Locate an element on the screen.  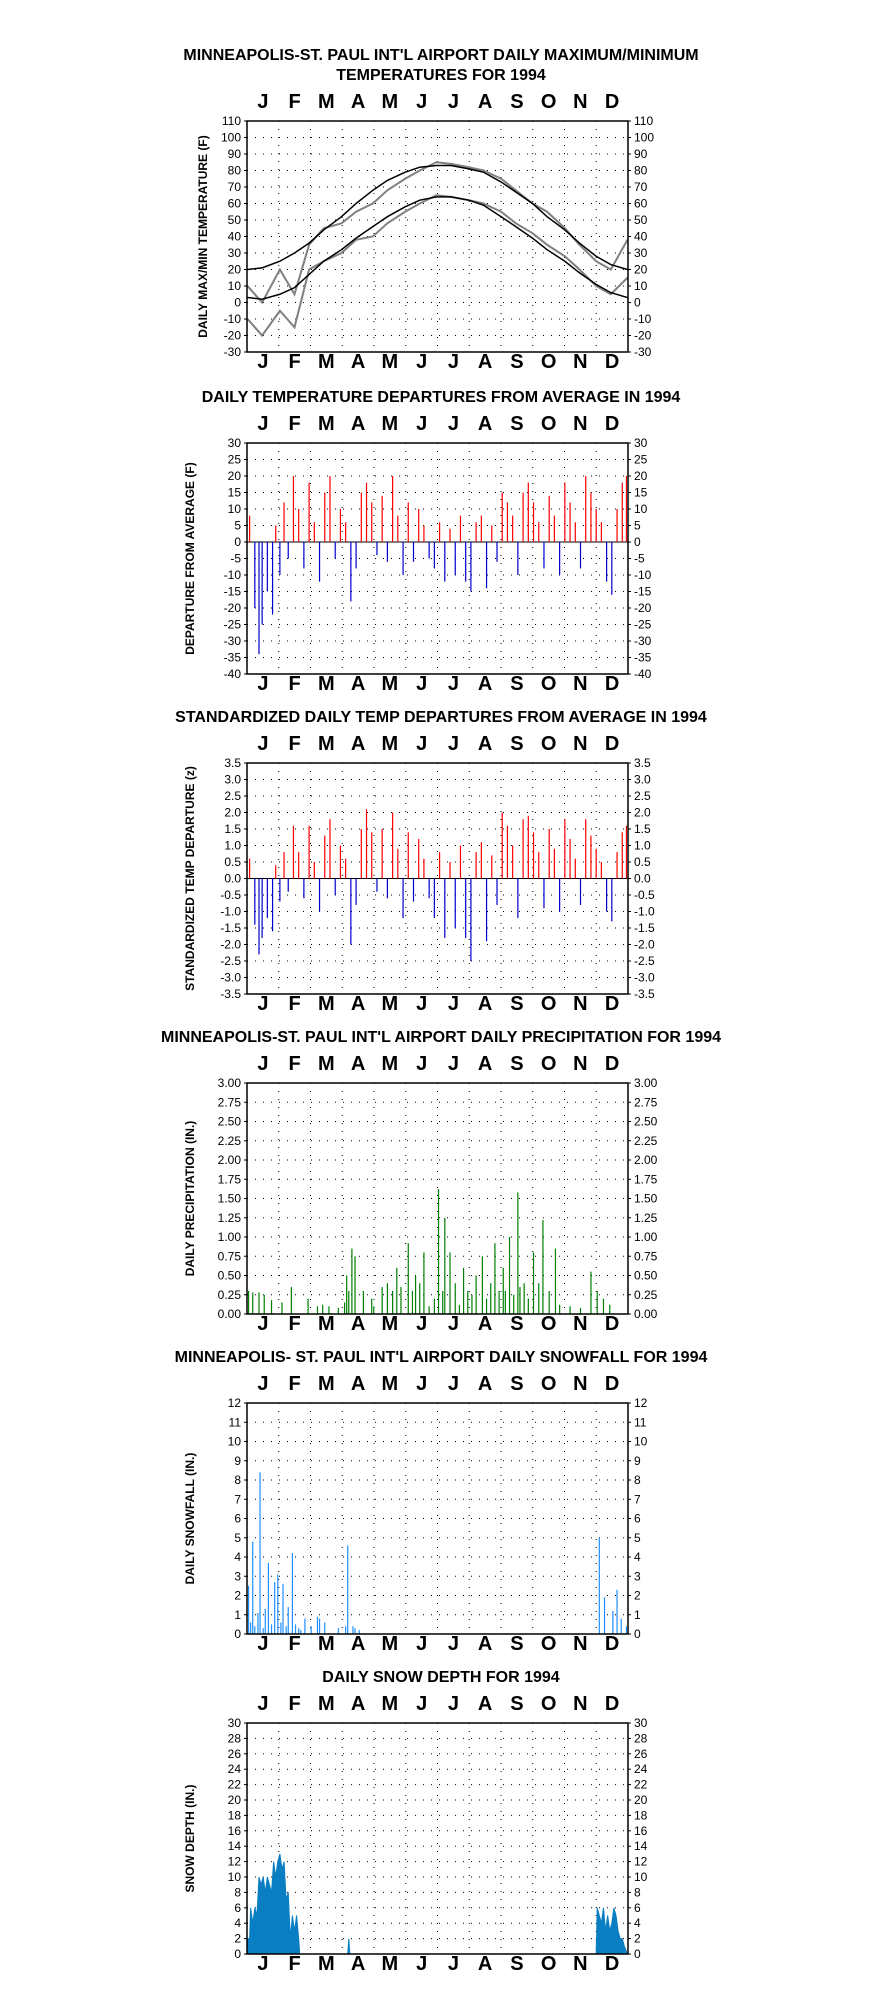
month-label-top: O is located at coordinates (549, 1704).